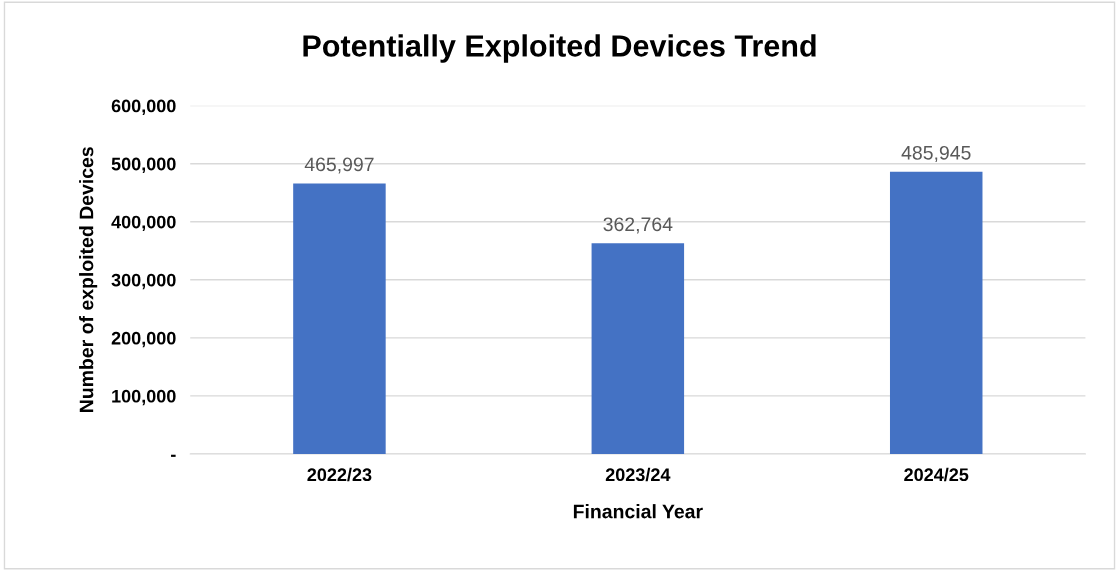 Image resolution: width=1119 pixels, height=571 pixels. Describe the element at coordinates (143, 223) in the screenshot. I see `y-tick-label: 400,000` at that location.